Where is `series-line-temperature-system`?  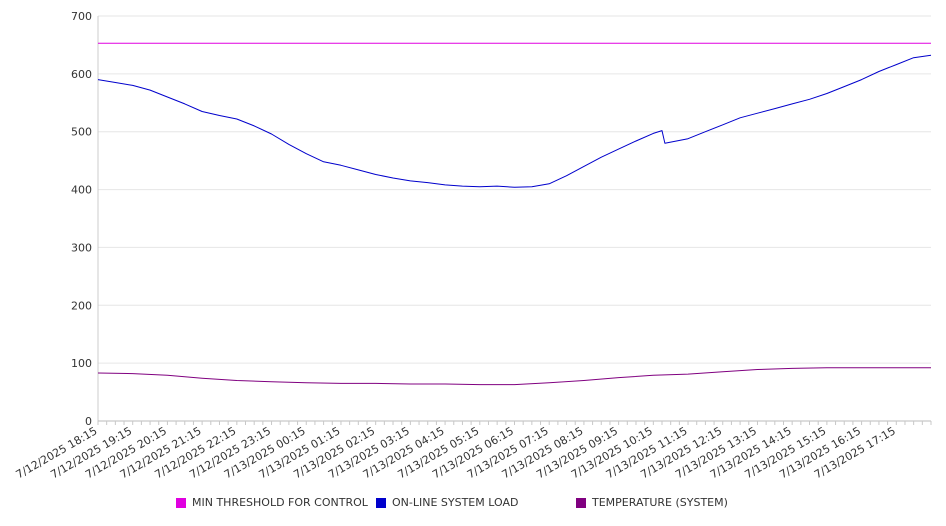
series-line-temperature-system is located at coordinates (514, 376).